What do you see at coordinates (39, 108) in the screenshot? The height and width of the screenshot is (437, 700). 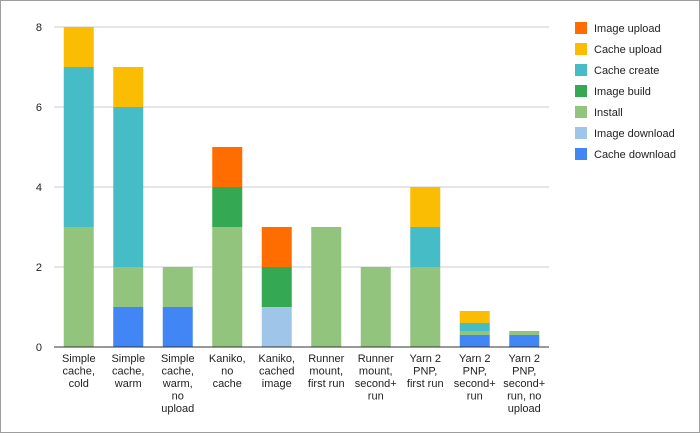 I see `y-tick-label: 6` at bounding box center [39, 108].